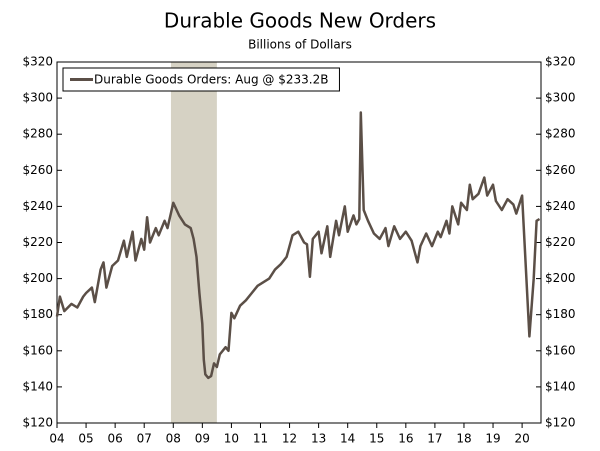 The image size is (600, 451). I want to click on y2-tick-label: $160, so click(560, 350).